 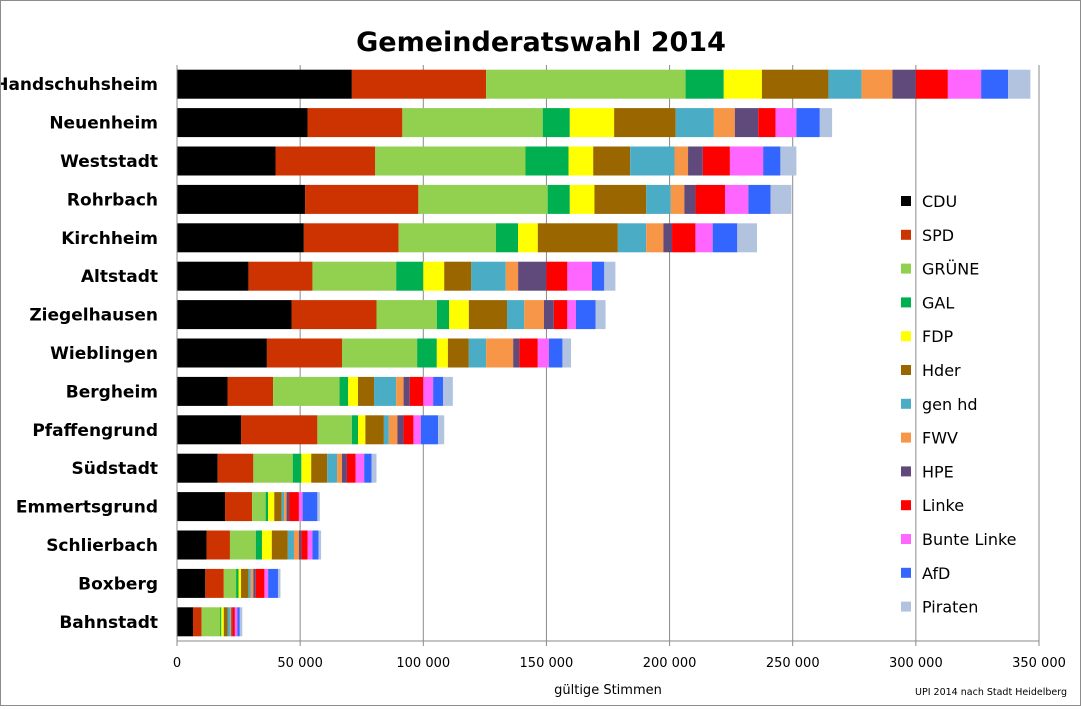 I want to click on bar-altstadt-spd, so click(x=280, y=276).